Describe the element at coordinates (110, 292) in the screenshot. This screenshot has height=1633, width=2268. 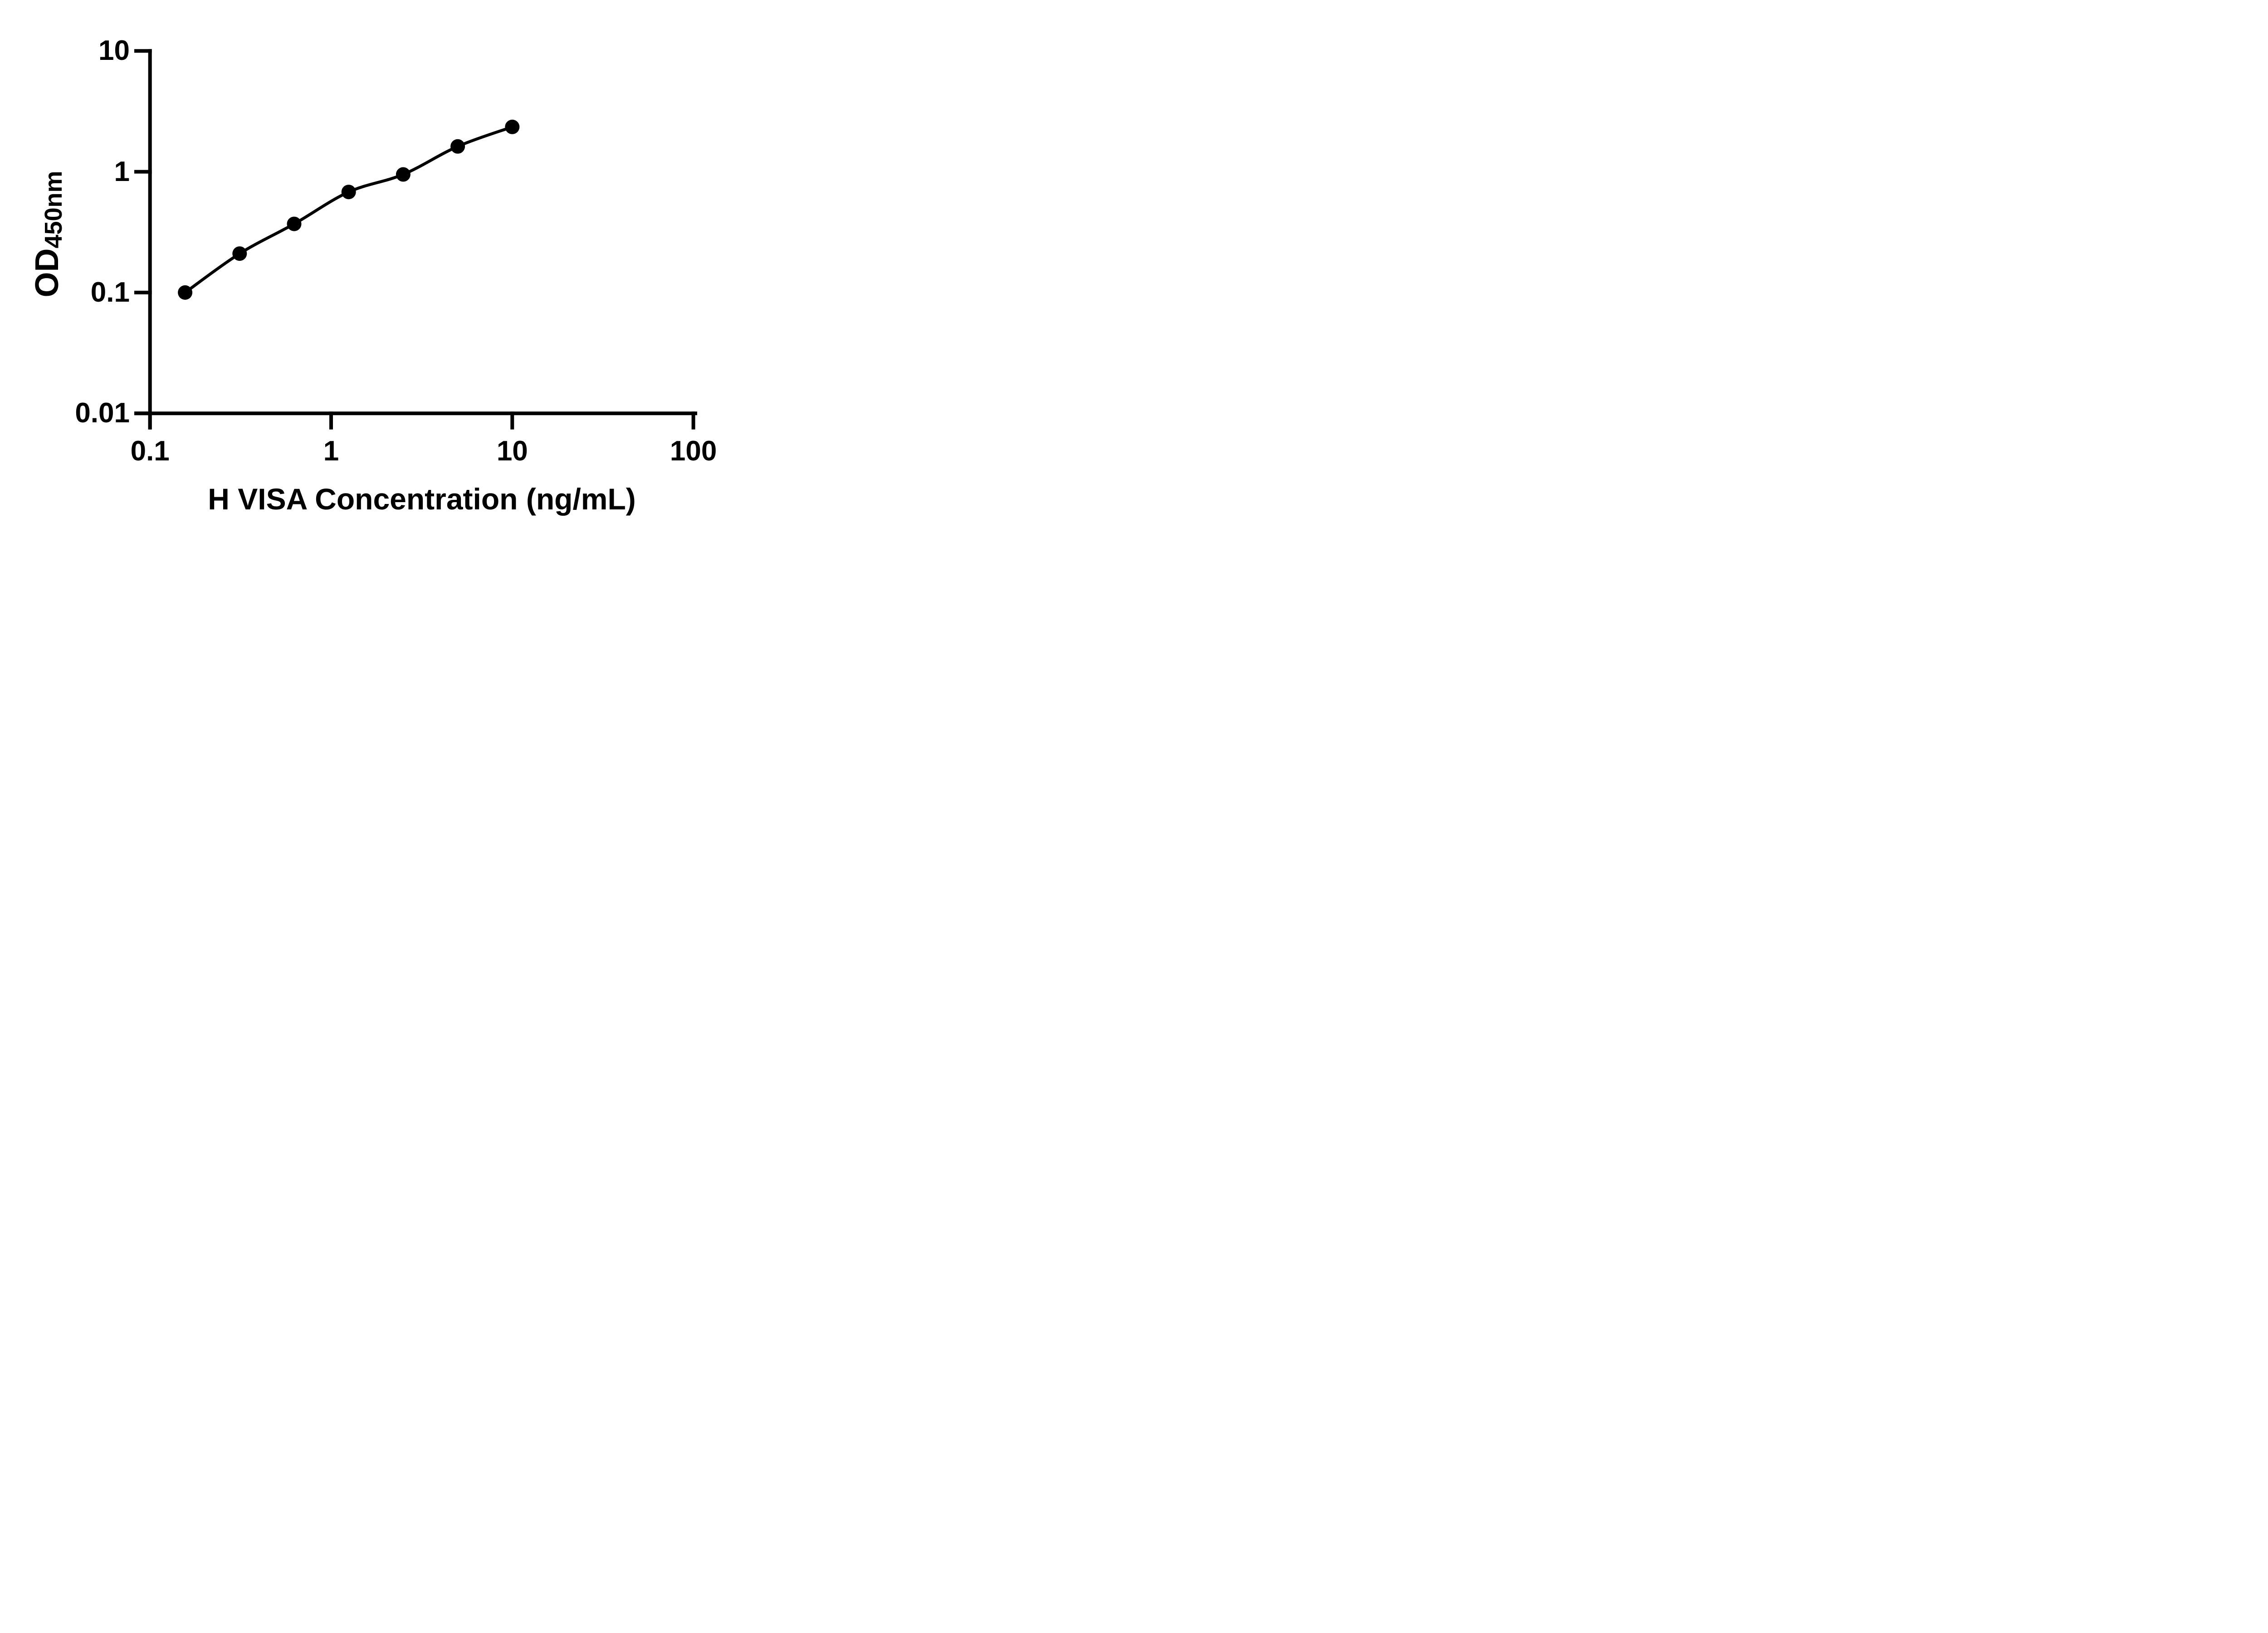
I see `y-tick-label: 0.1` at that location.